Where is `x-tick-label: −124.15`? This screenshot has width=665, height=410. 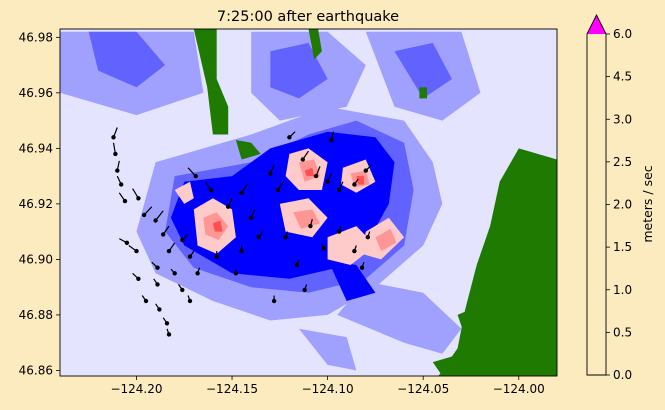 x-tick-label: −124.15 is located at coordinates (232, 389).